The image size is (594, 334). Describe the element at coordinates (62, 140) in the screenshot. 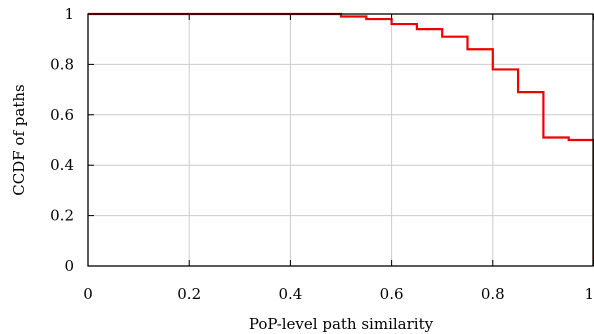

I see `y-tick-labels: 0 0.2 0.4 0.6 0.8 1` at that location.